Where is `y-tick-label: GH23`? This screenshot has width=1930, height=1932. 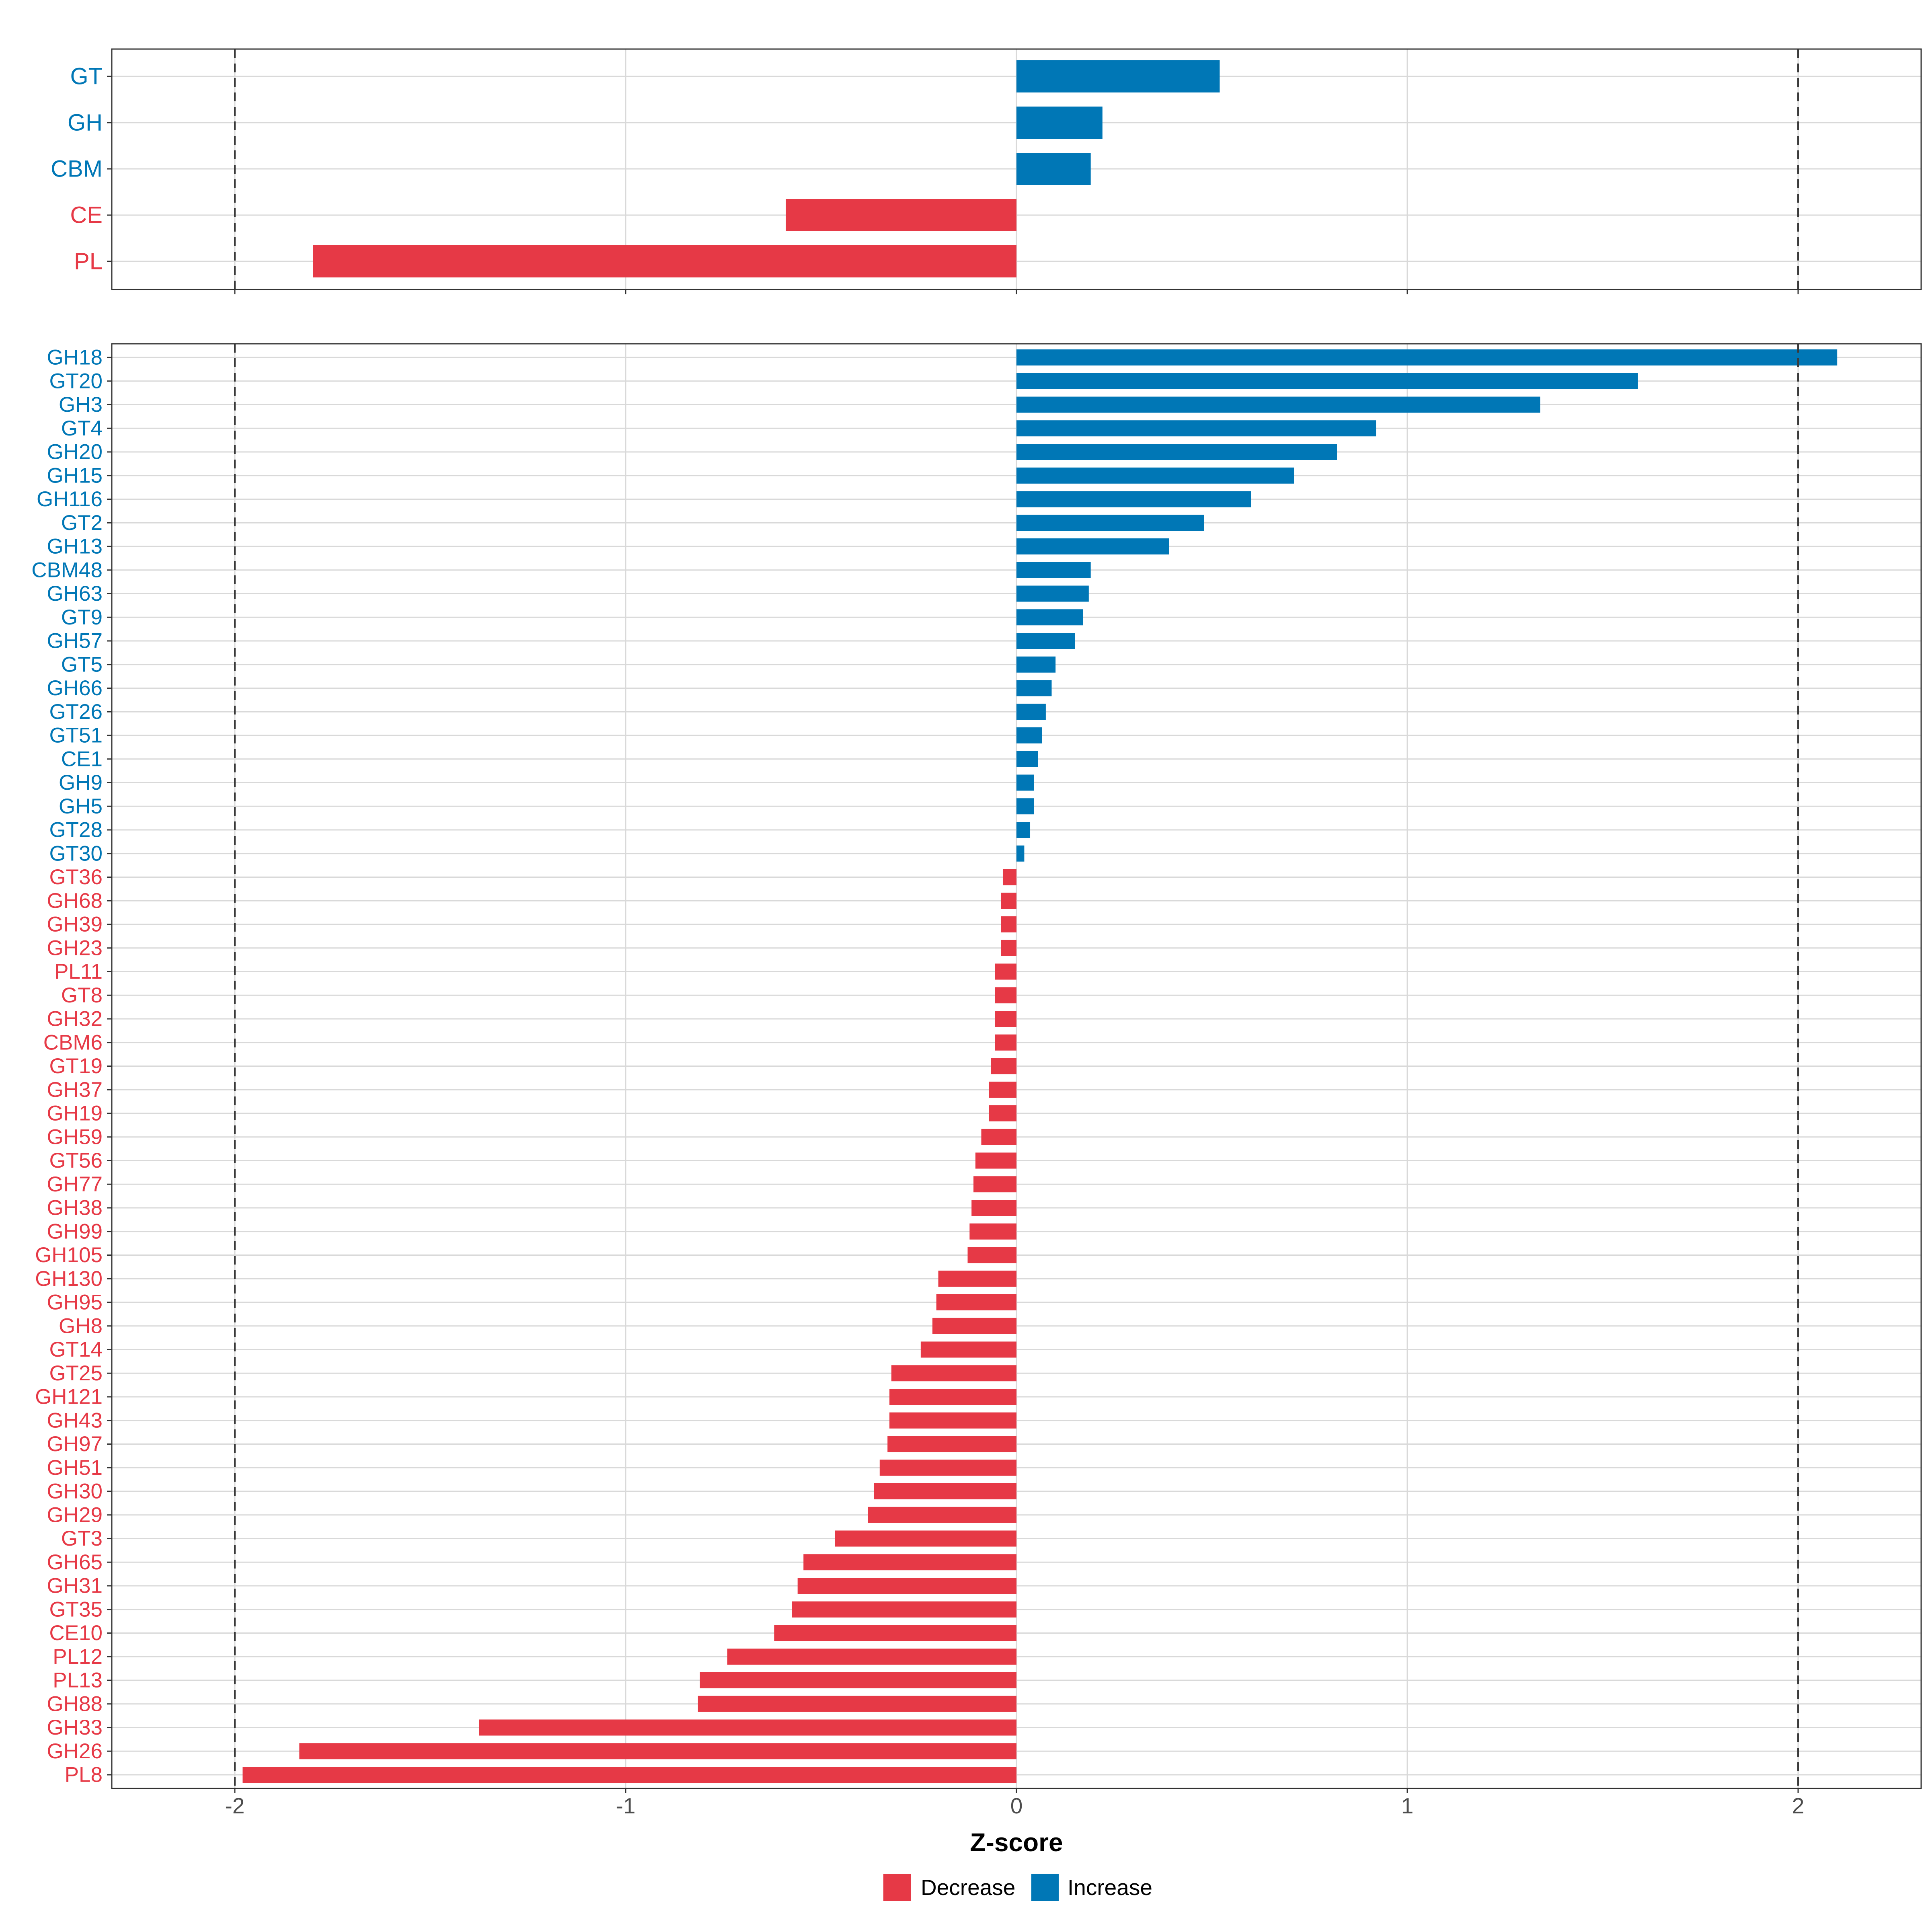 y-tick-label: GH23 is located at coordinates (75, 948).